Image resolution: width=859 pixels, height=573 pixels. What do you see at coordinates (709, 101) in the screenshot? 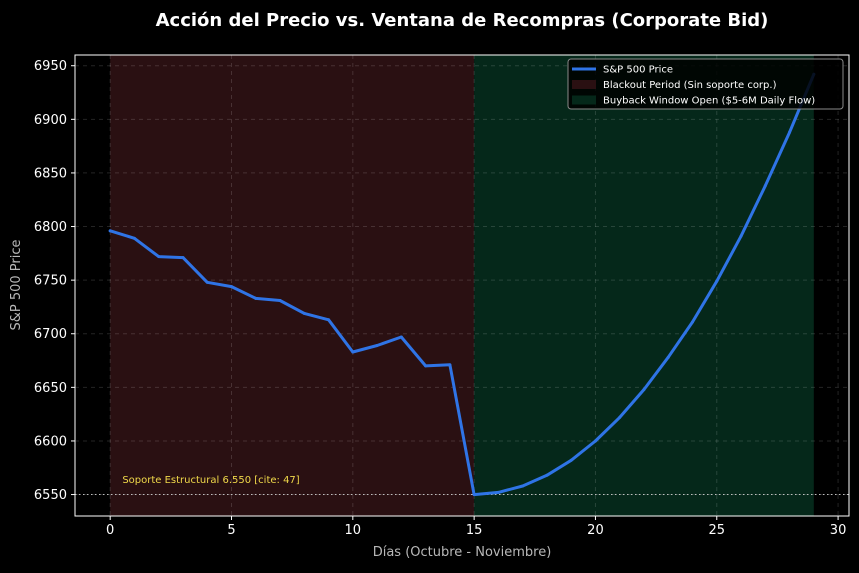
I see `legend-label: Buyback Window Open ($5-6M Daily Flow)` at bounding box center [709, 101].